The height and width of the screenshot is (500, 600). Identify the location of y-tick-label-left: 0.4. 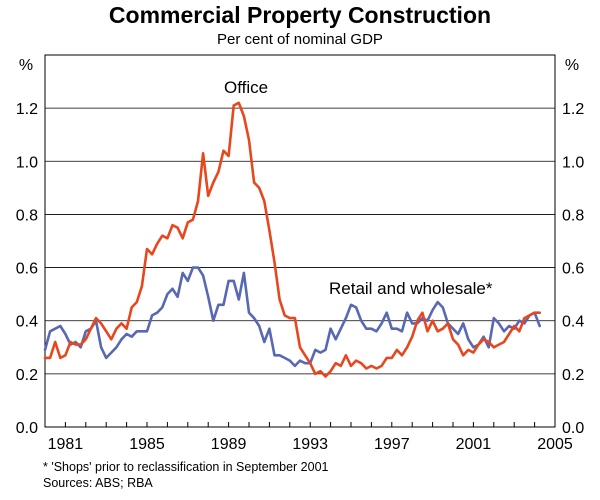
(27, 322).